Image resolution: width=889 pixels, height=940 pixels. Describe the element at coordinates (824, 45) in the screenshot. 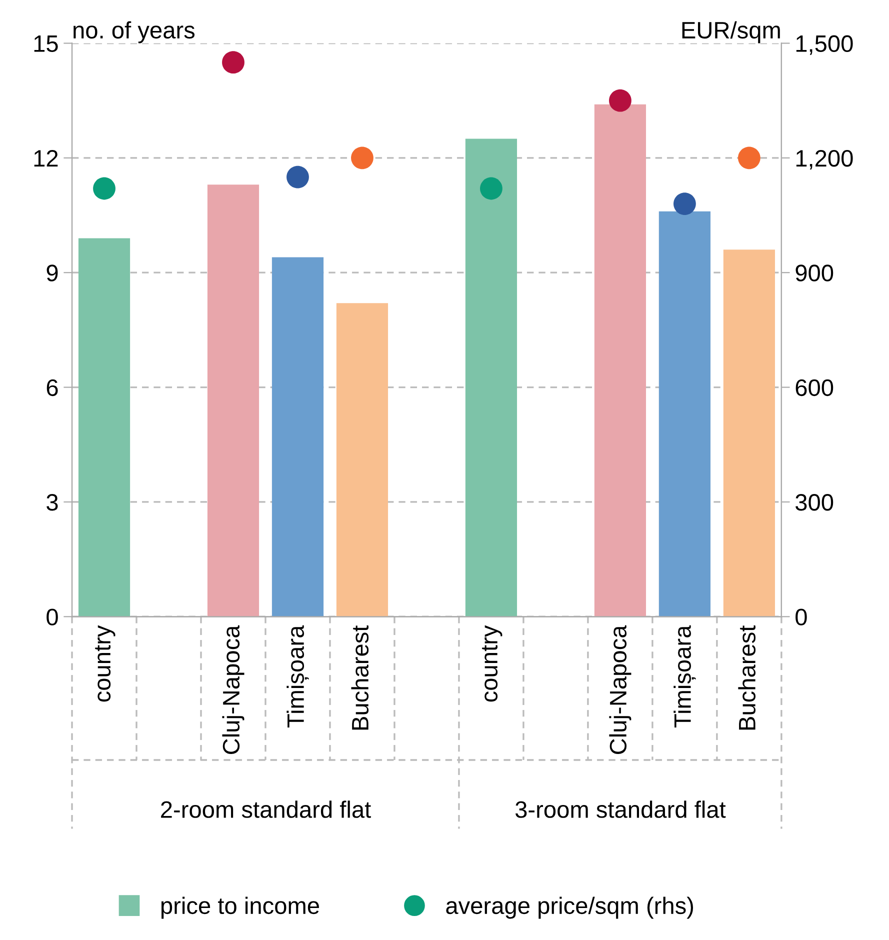

I see `y2-tick-label: 1,500` at that location.